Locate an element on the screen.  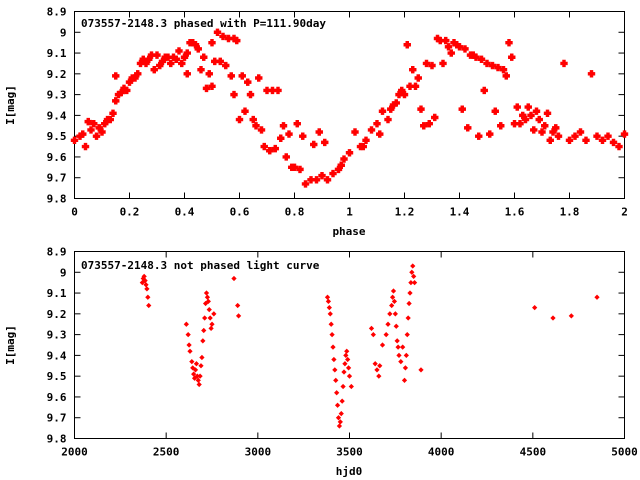
y-tick-label: 9.2 is located at coordinates (57, 74).